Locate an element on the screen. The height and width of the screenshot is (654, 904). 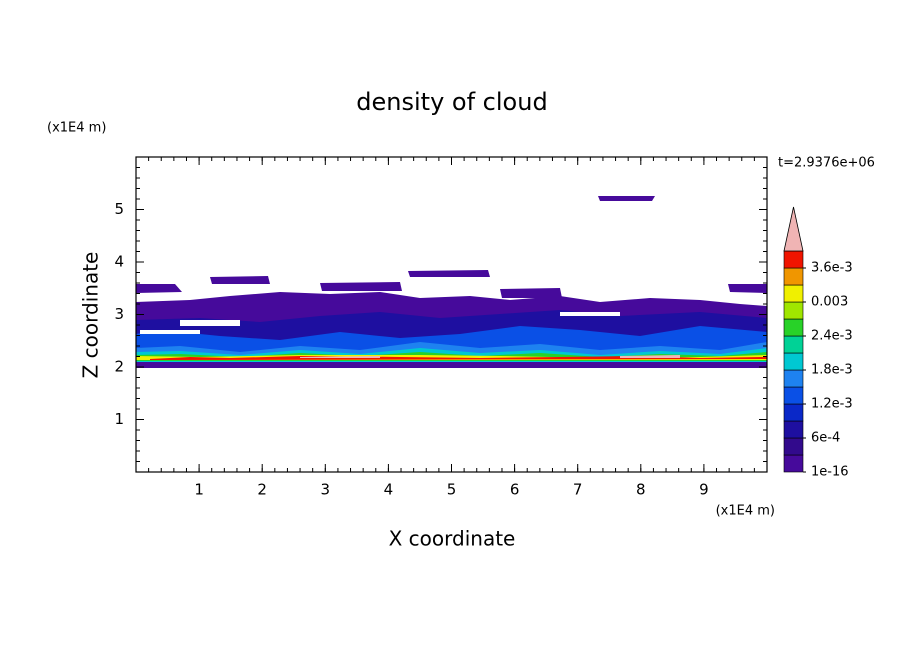
x-tick-label: 1 is located at coordinates (199, 490).